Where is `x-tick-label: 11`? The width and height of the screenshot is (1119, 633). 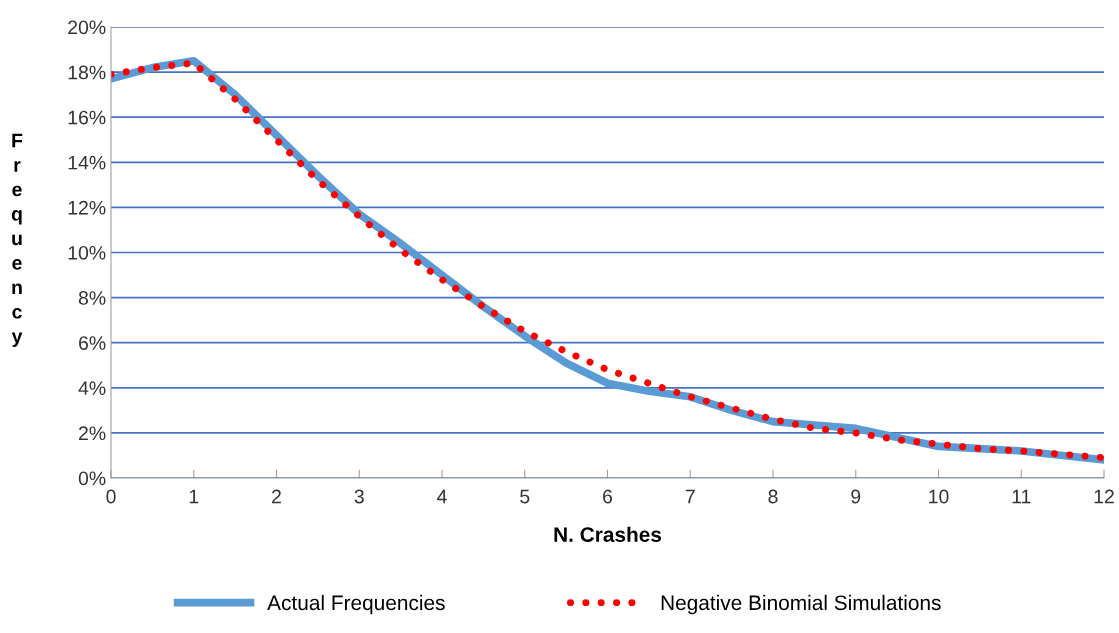
x-tick-label: 11 is located at coordinates (1021, 496).